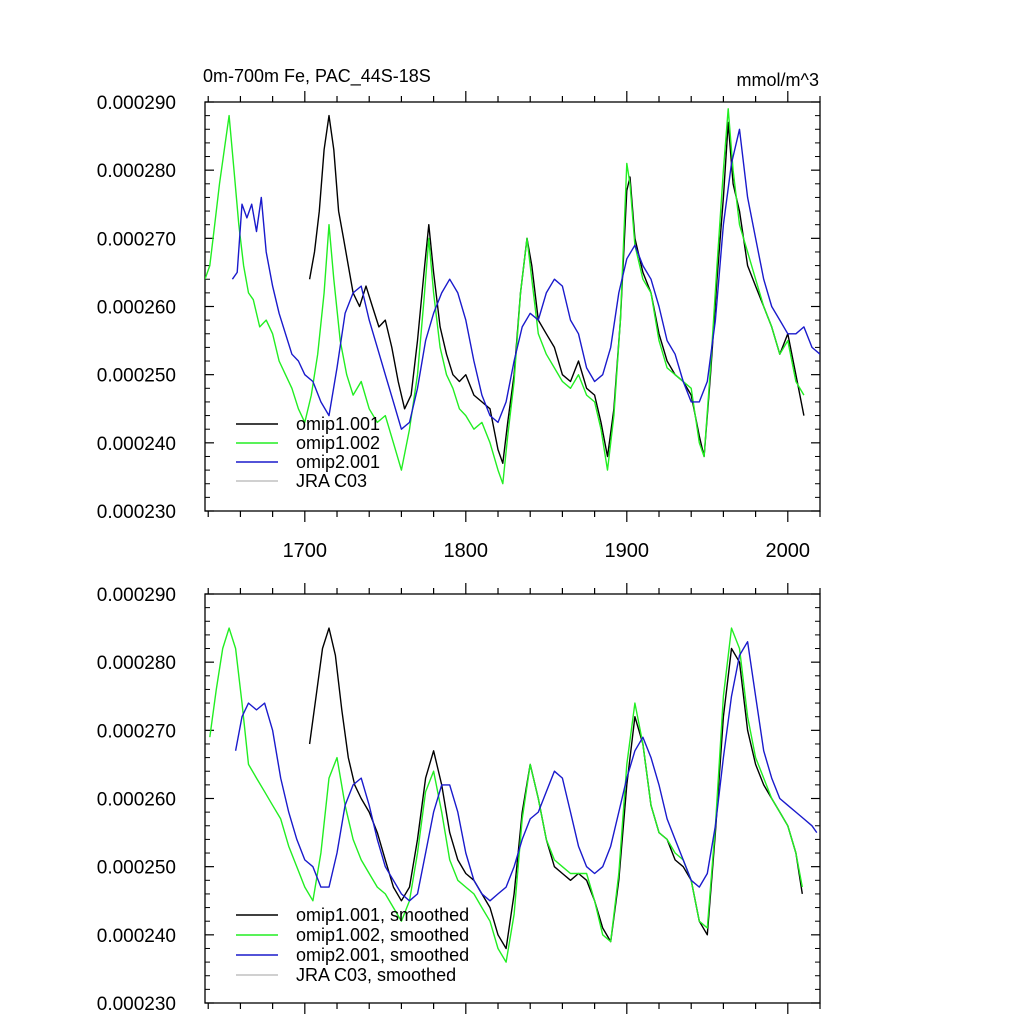  What do you see at coordinates (778, 80) in the screenshot?
I see `units-label: mmol/m^3` at bounding box center [778, 80].